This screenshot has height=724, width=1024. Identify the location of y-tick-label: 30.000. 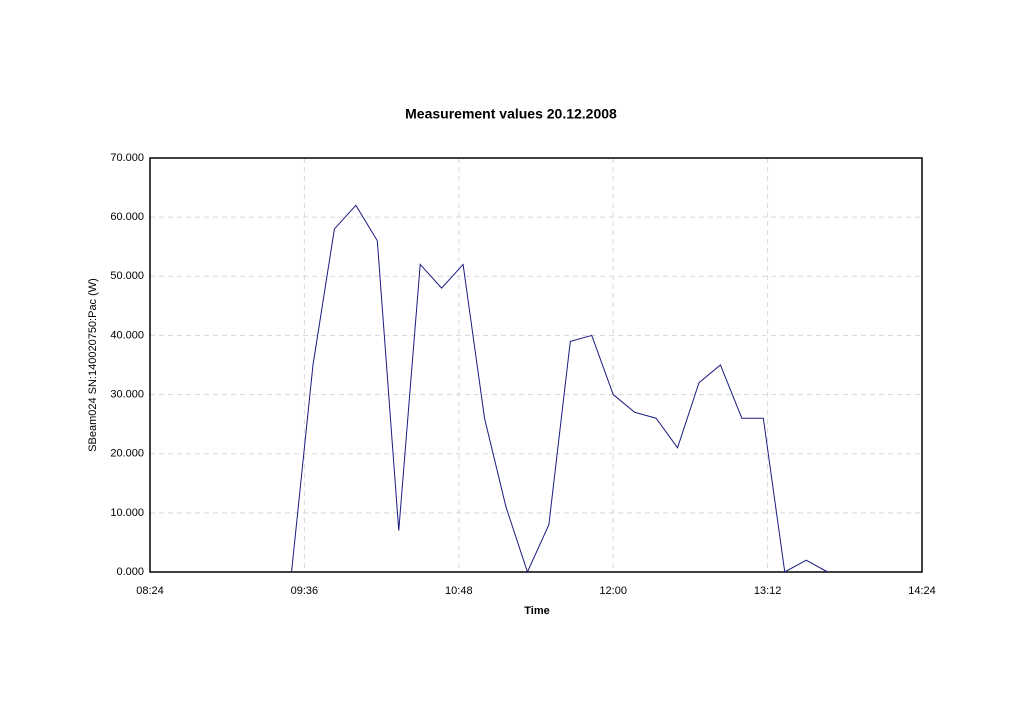
(127, 394).